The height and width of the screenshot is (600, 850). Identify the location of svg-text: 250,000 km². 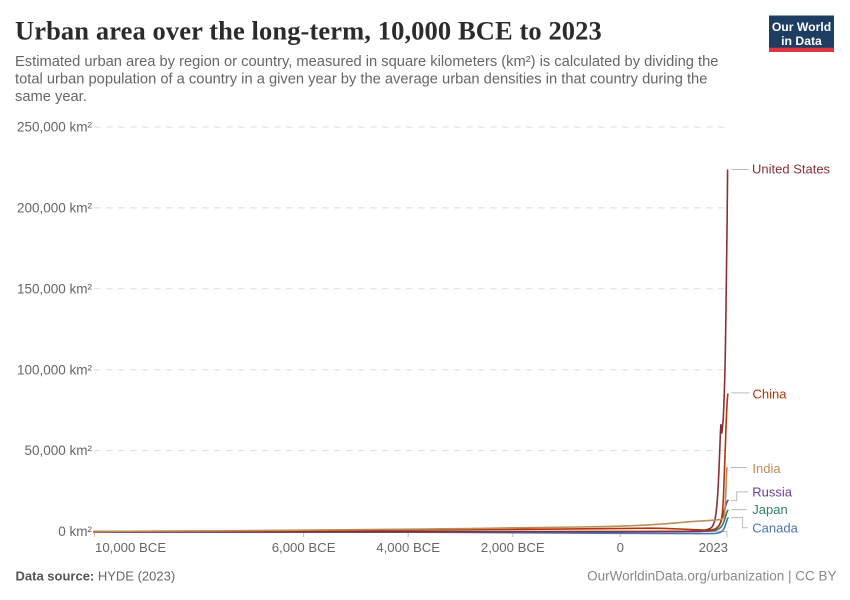
(55, 127).